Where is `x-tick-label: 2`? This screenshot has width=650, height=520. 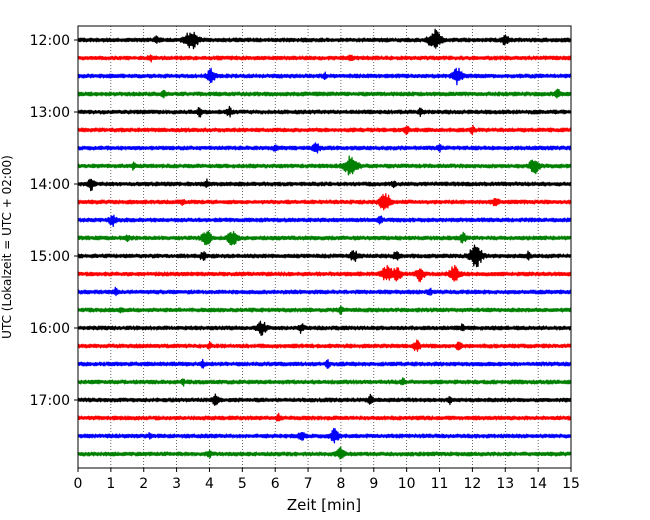
x-tick-label: 2 is located at coordinates (143, 484).